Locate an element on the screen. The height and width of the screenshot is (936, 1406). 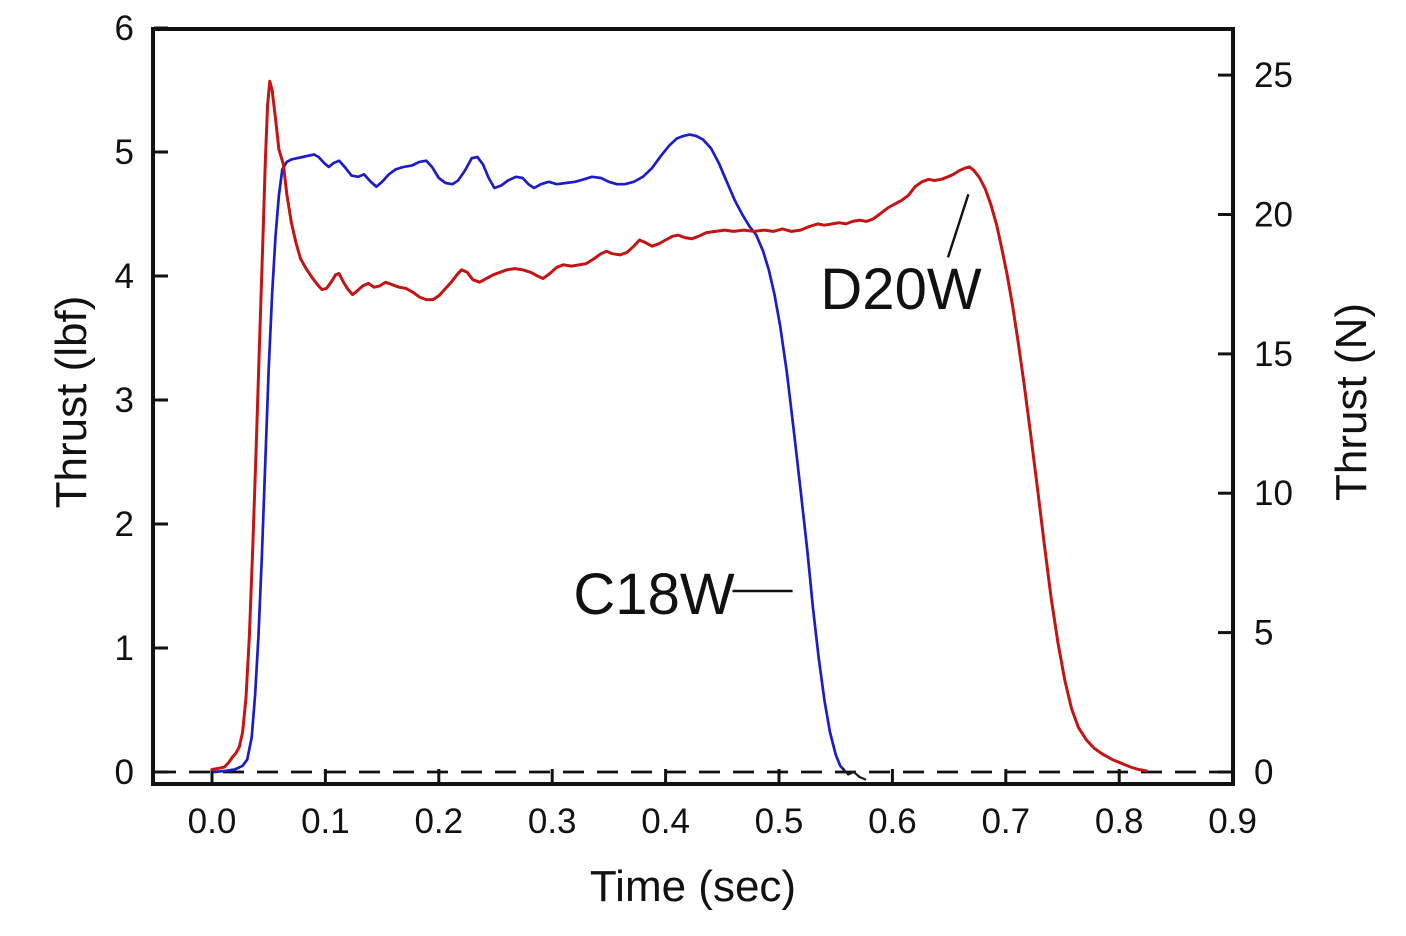
x-axis-tick-label: 0.5 is located at coordinates (779, 821).